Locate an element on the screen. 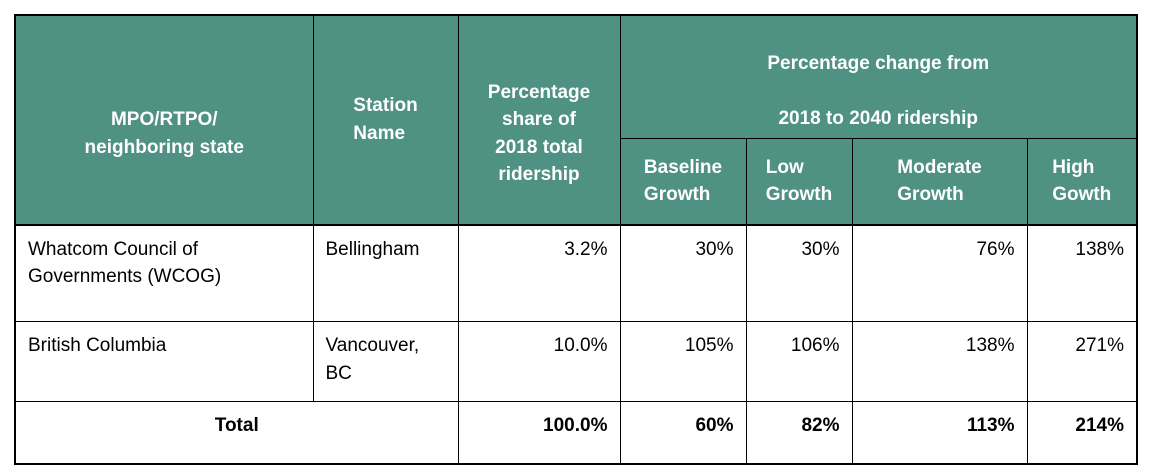 This screenshot has width=1150, height=468. header-low-label: Low Growth is located at coordinates (799, 181).